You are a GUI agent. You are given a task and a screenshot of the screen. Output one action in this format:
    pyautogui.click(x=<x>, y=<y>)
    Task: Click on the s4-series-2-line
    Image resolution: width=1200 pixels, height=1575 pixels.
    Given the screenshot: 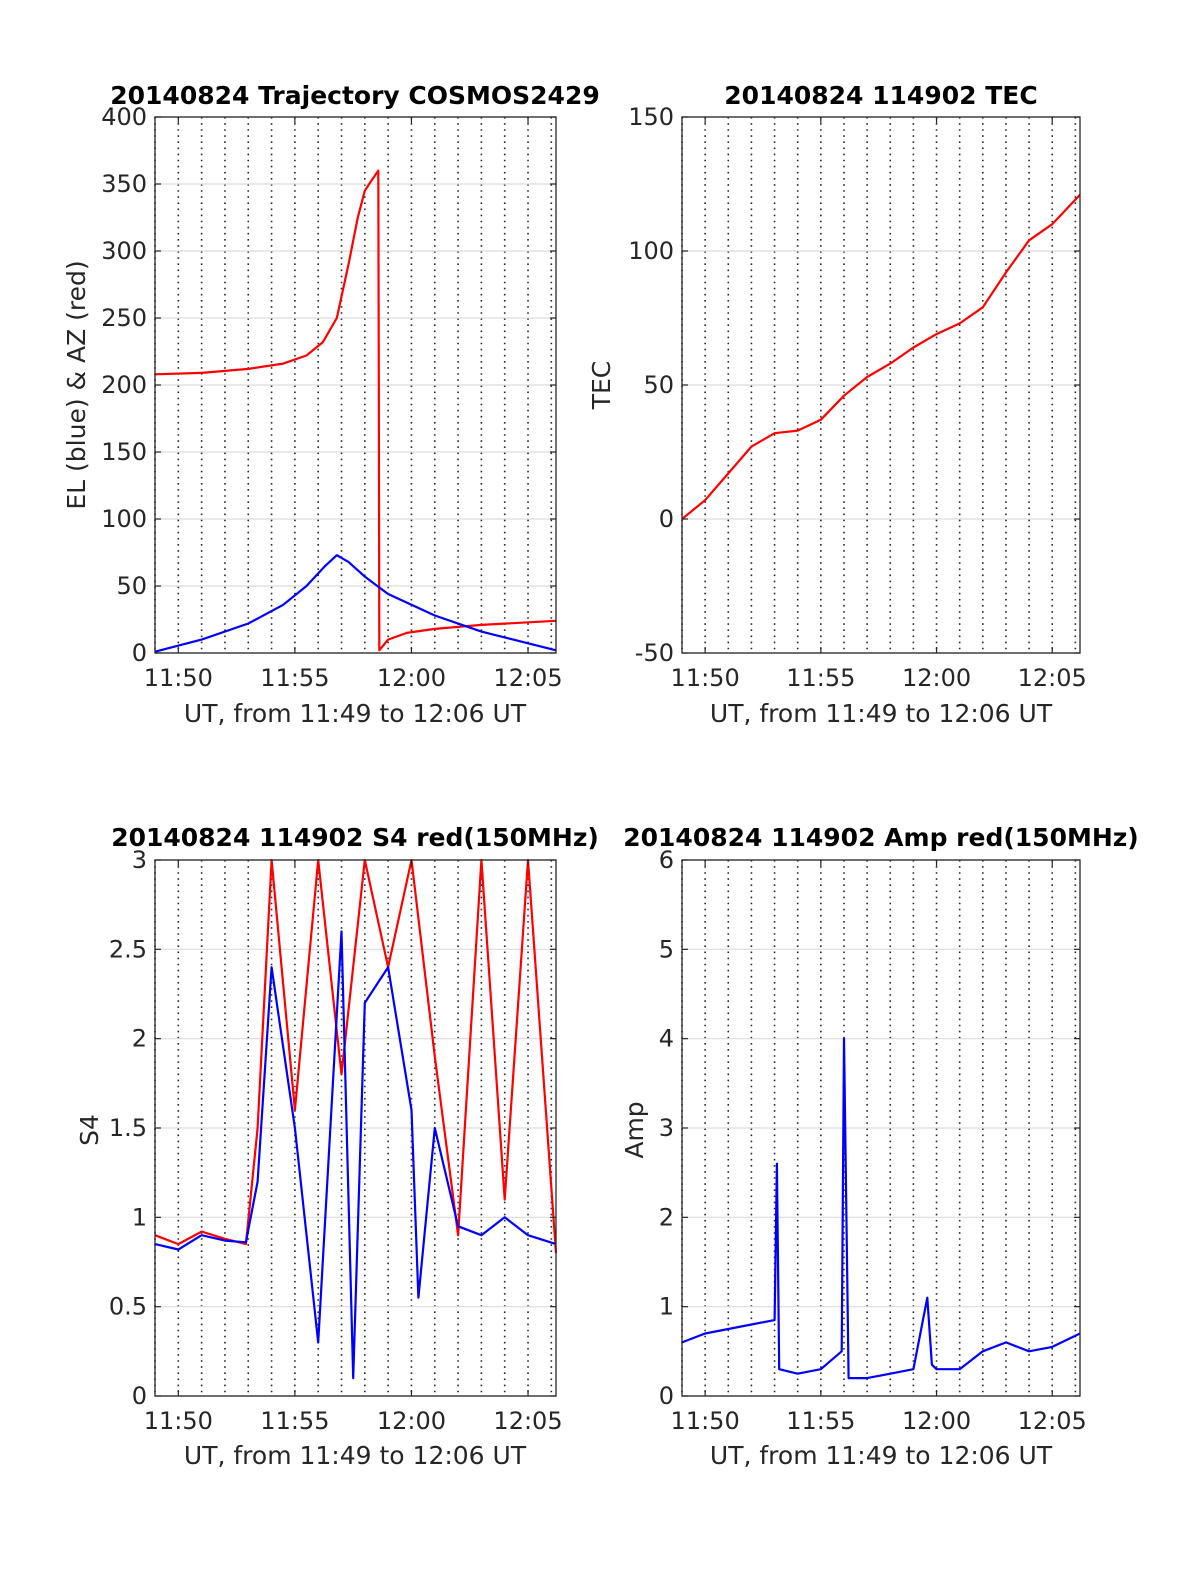 What is the action you would take?
    pyautogui.click(x=355, y=1155)
    